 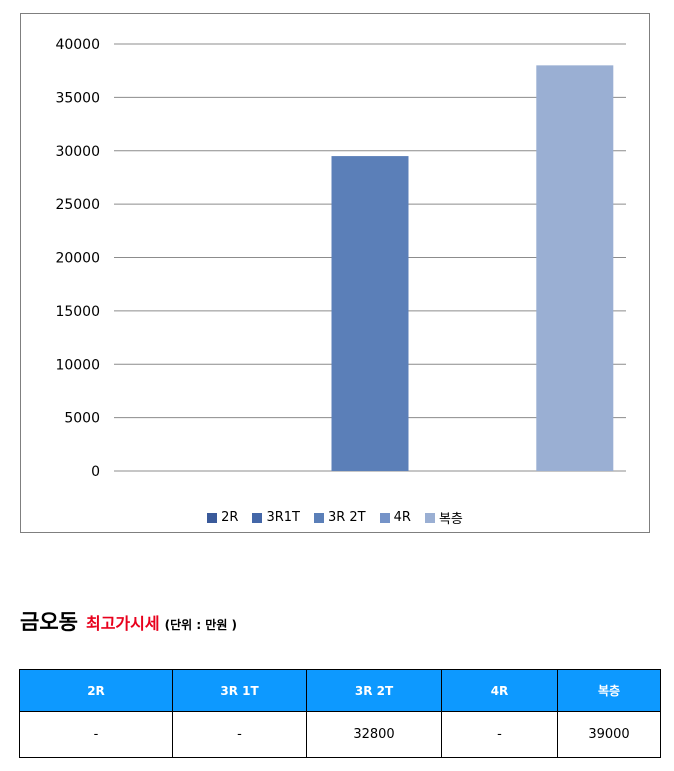 I want to click on table-cell: 39000, so click(x=609, y=734).